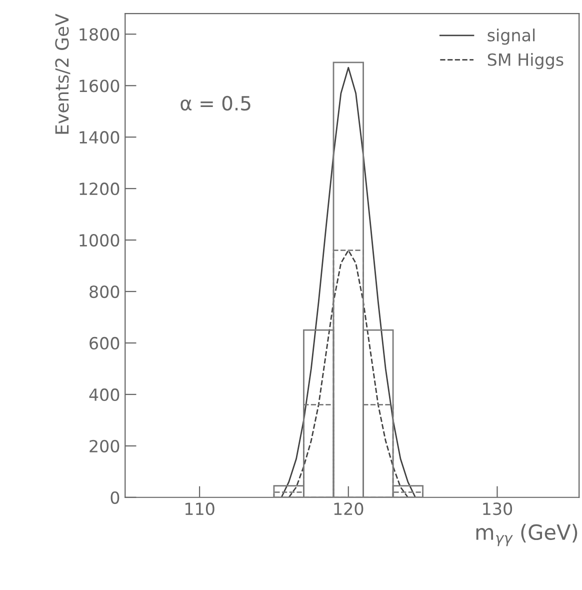  I want to click on y-tick-label: 800, so click(105, 291).